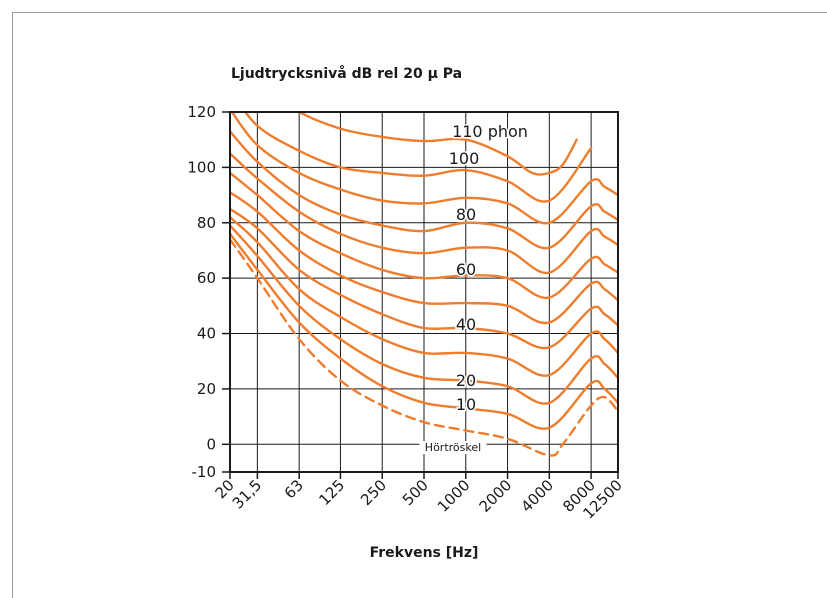 This screenshot has height=598, width=827. I want to click on x-tick-label: 2000, so click(496, 496).